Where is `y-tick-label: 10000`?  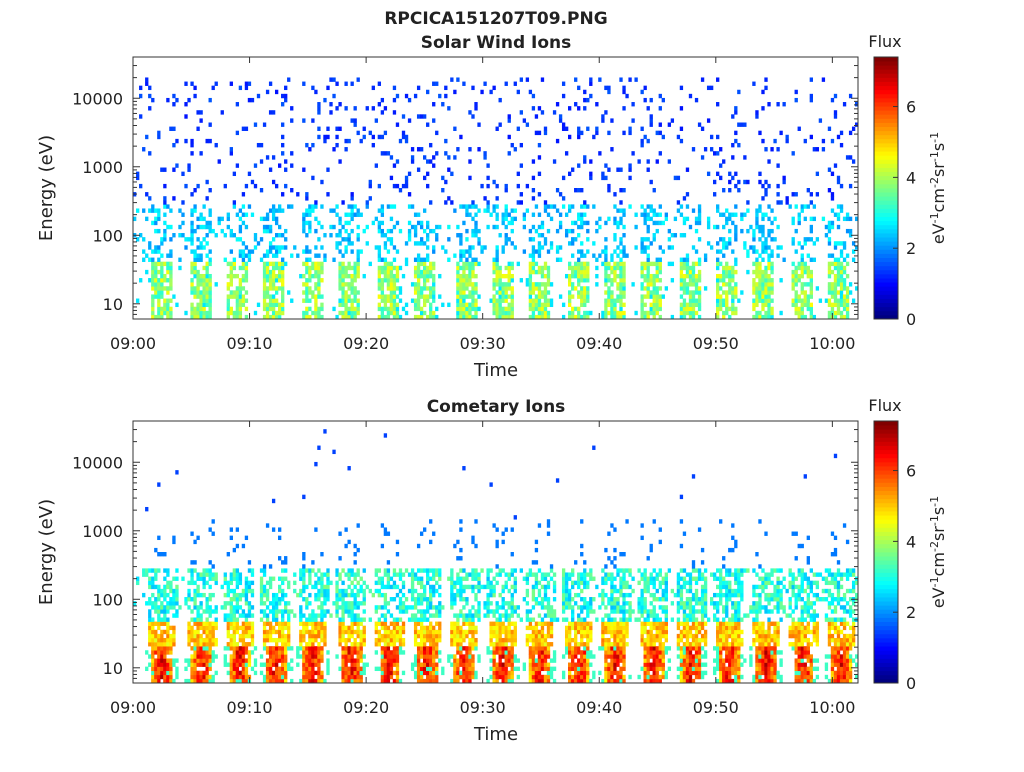 y-tick-label: 10000 is located at coordinates (97, 98).